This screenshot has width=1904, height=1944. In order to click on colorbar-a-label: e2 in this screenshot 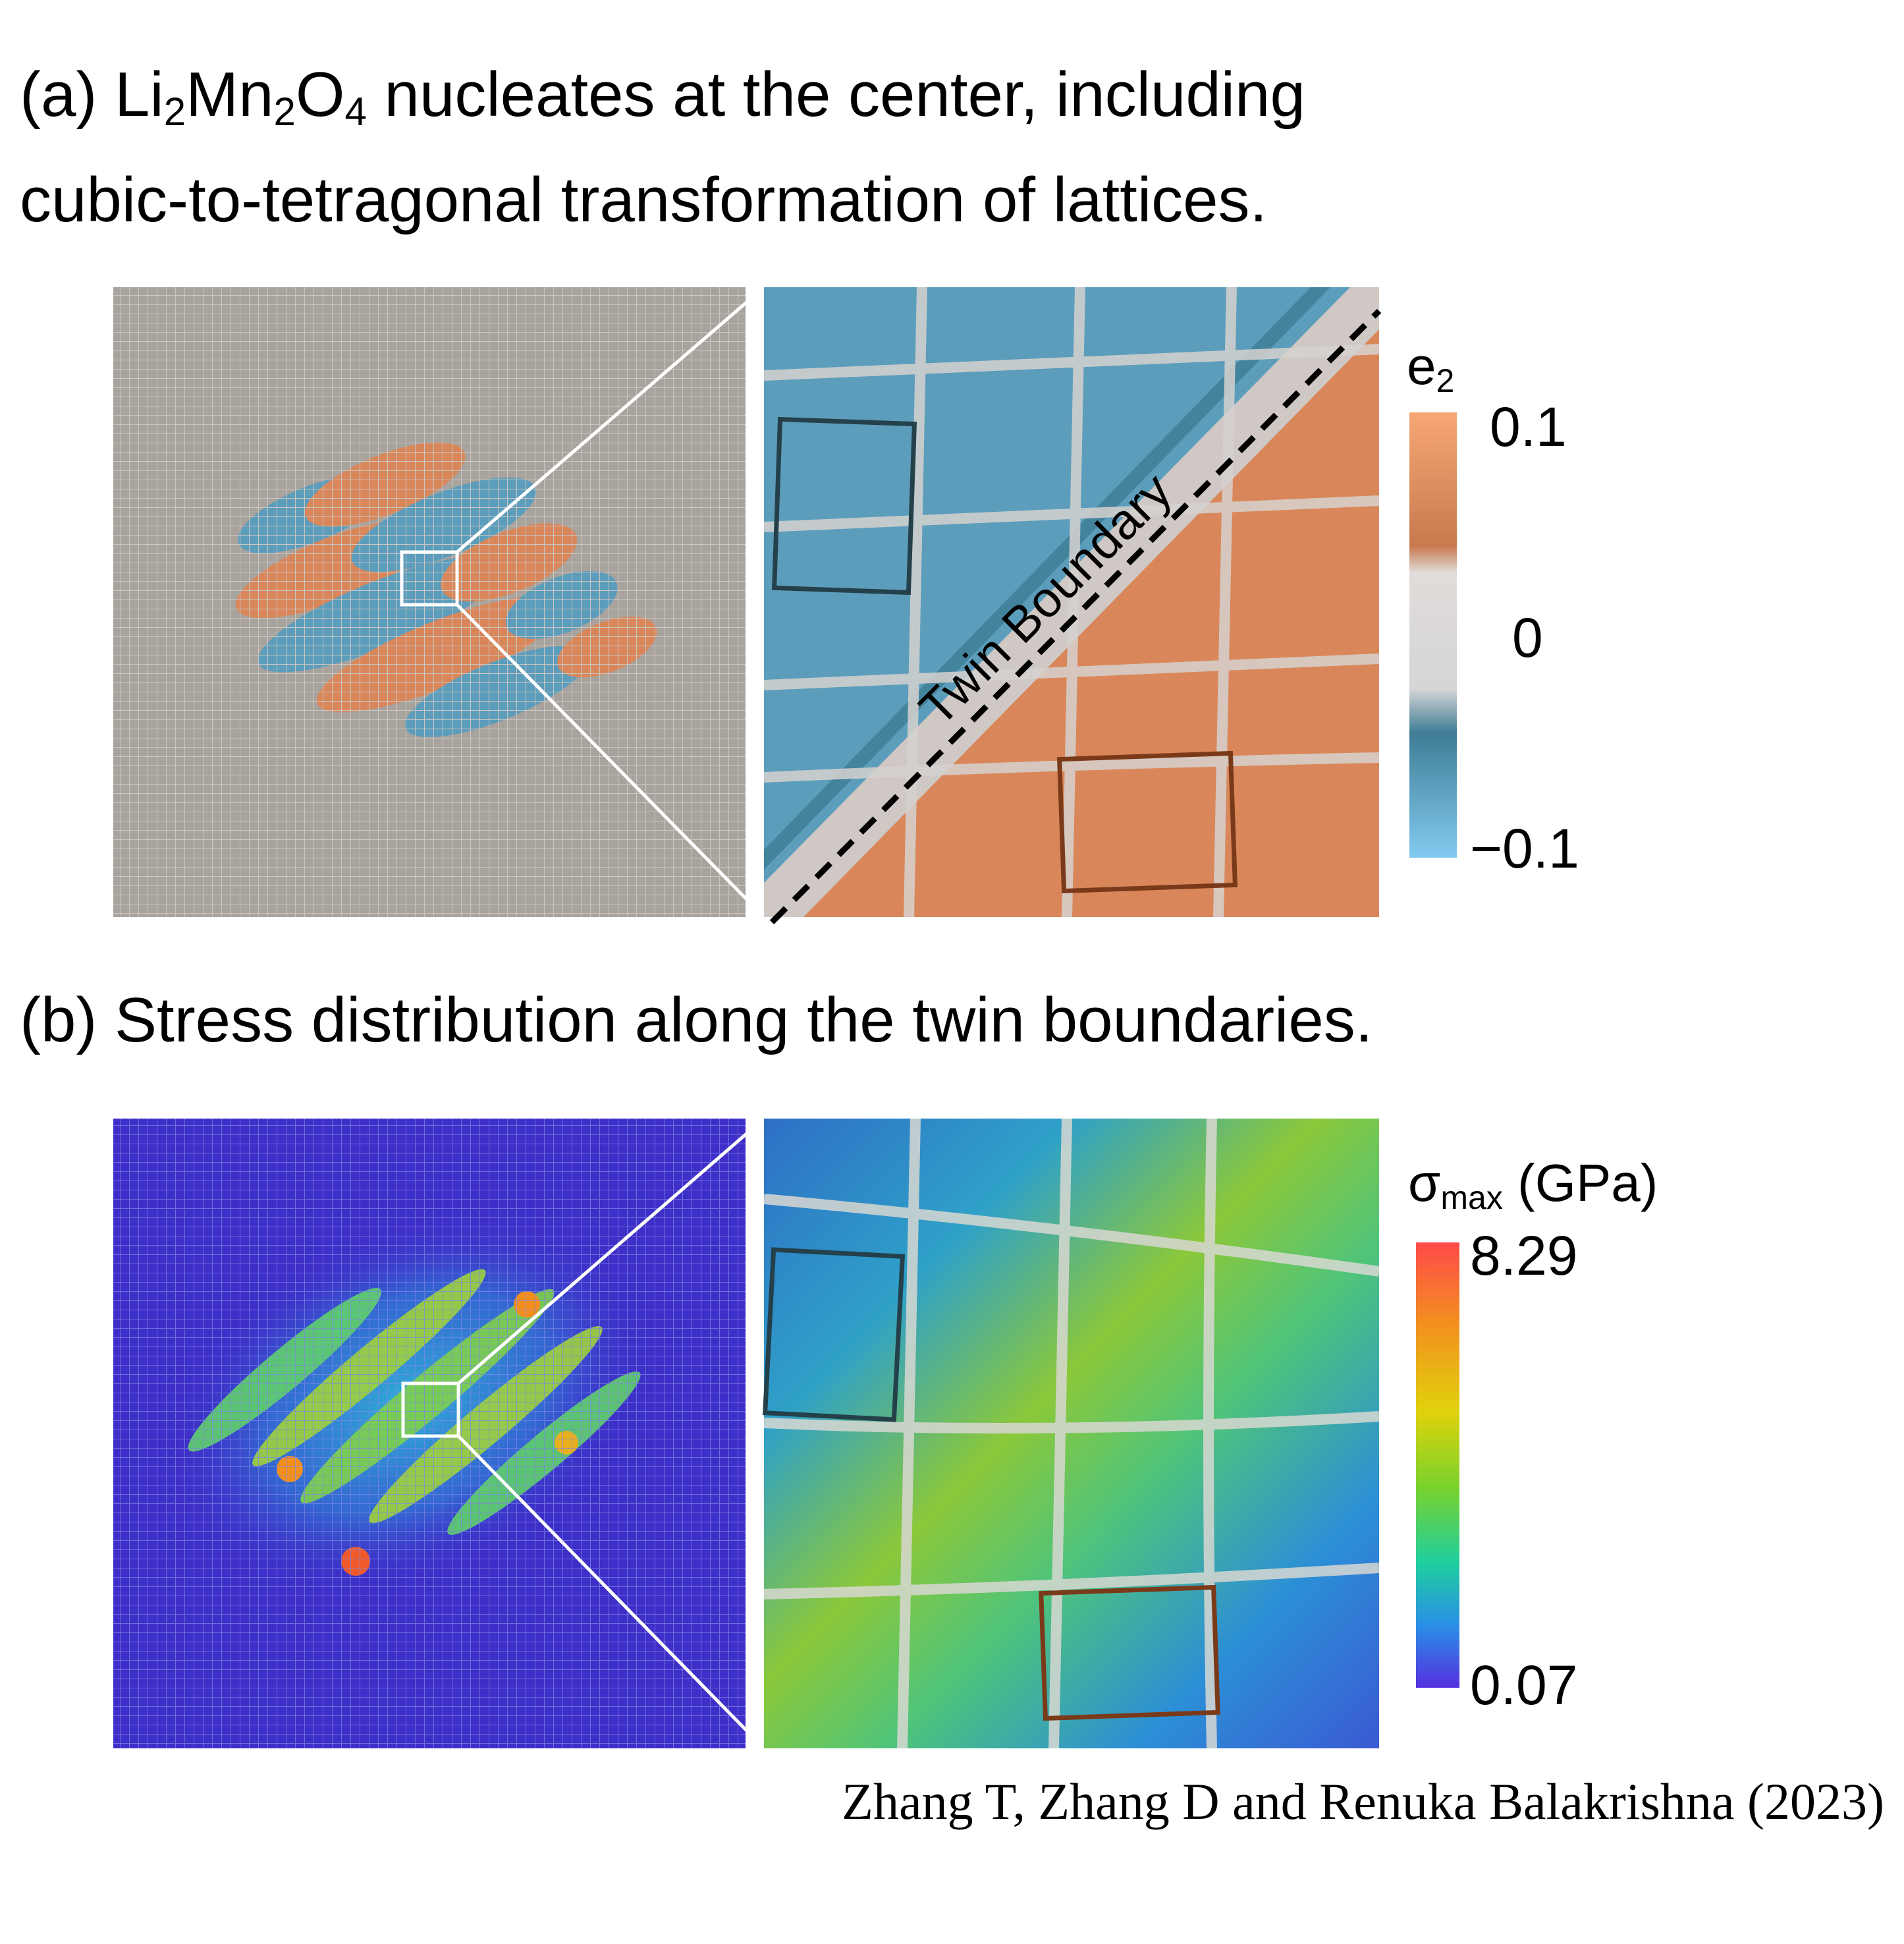, I will do `click(1431, 368)`.